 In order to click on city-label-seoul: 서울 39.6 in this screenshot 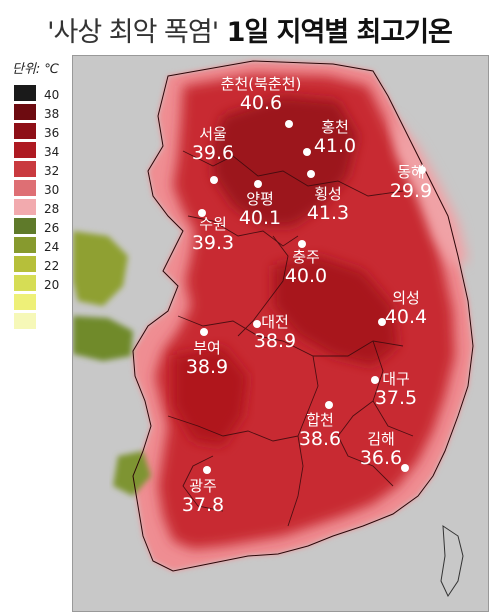, I will do `click(213, 145)`.